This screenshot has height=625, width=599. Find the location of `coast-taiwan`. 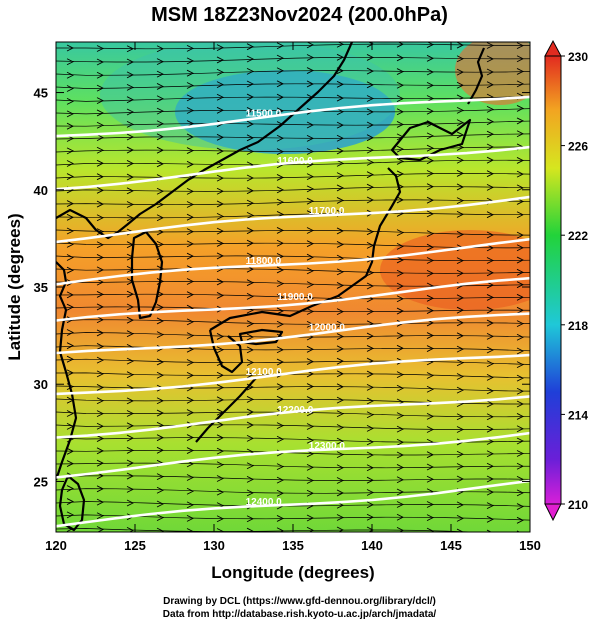

coast-taiwan is located at coordinates (72, 503).